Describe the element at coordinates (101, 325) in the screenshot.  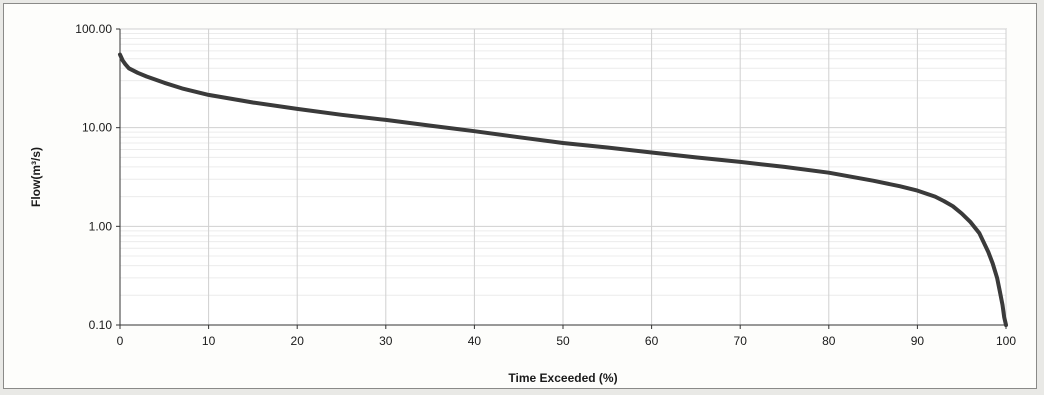
I see `y-tick-label: 0.10` at that location.